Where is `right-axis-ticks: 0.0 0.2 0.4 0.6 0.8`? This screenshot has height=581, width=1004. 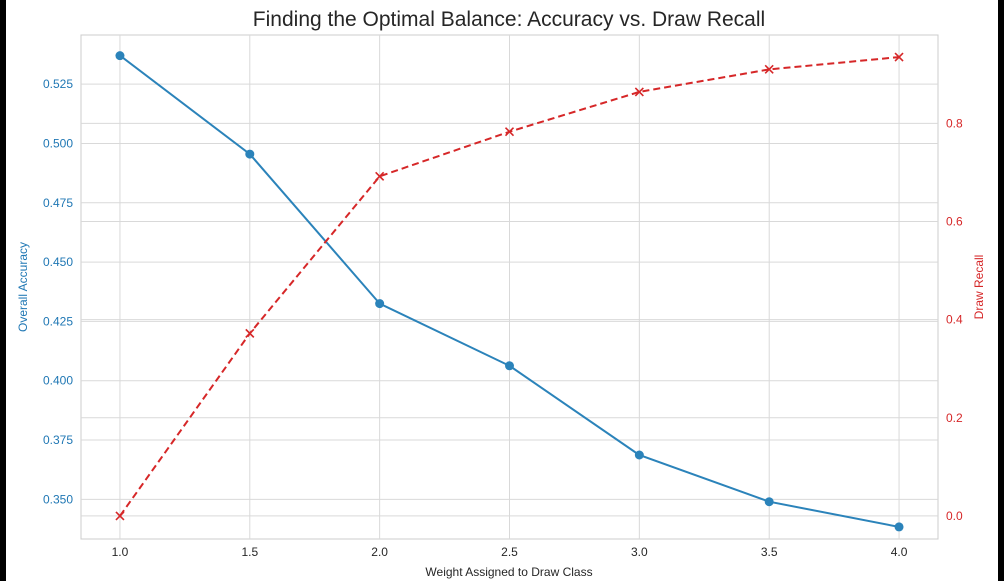
right-axis-ticks: 0.0 0.2 0.4 0.6 0.8 is located at coordinates (954, 319).